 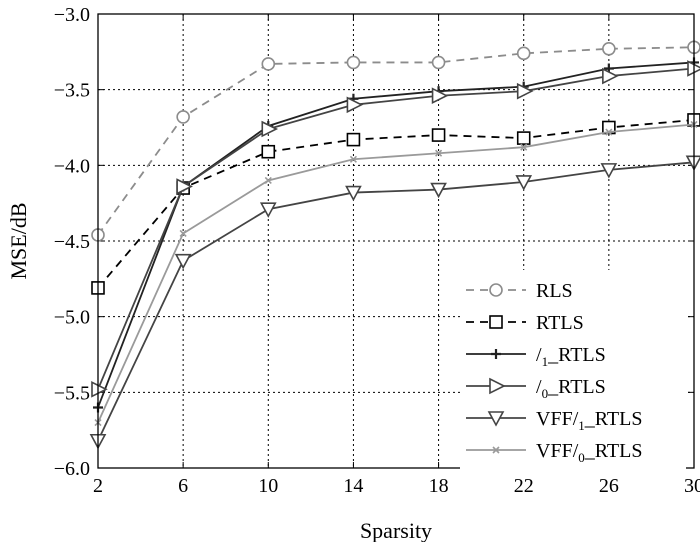 What do you see at coordinates (609, 486) in the screenshot?
I see `x-tick-label-6: 26` at bounding box center [609, 486].